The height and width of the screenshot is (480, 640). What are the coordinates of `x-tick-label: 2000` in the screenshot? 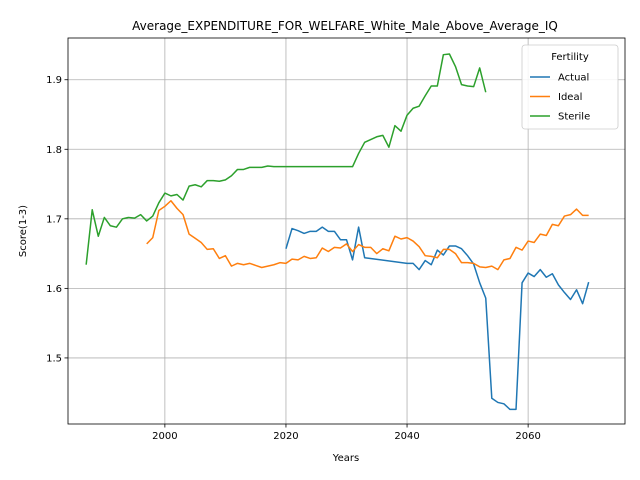 It's located at (164, 436).